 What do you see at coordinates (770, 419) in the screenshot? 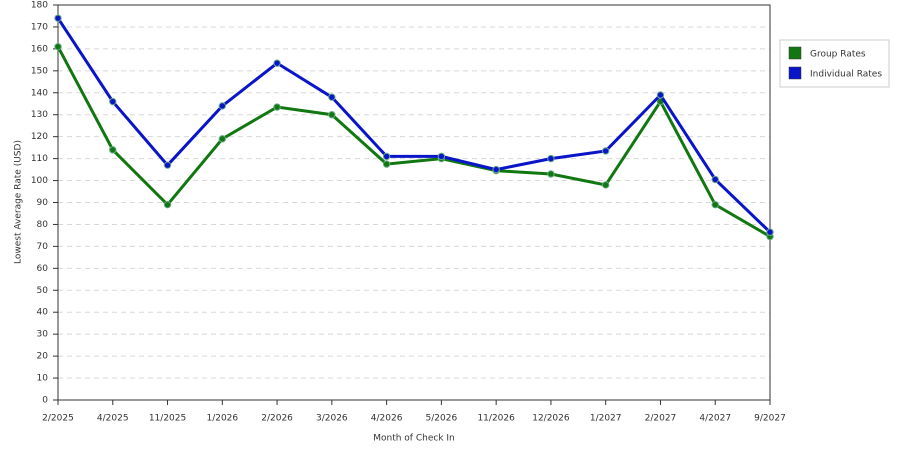
I see `x-tick-label: 9/2027` at bounding box center [770, 419].